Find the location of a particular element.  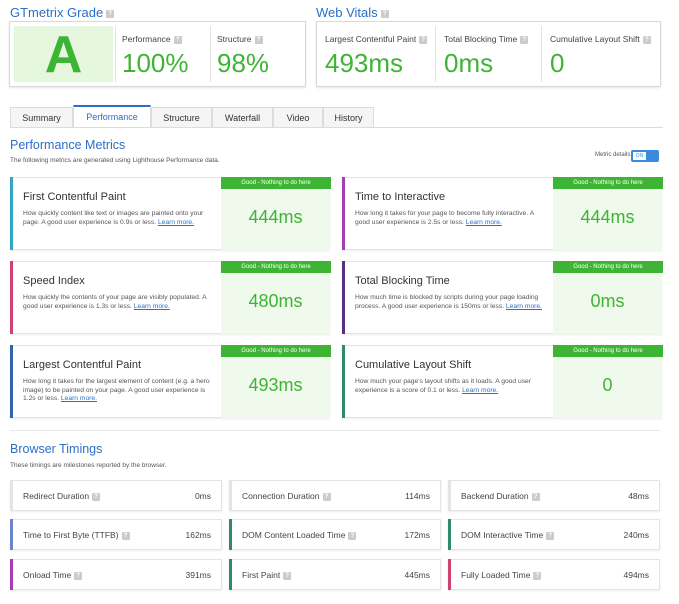

timing-dom-content-loaded: DOM Content Loaded Time? 172ms is located at coordinates (335, 534).